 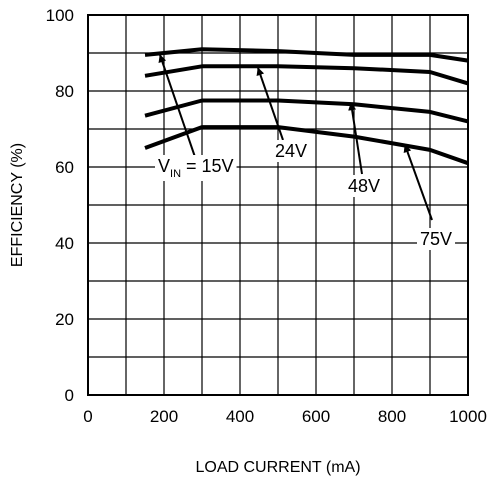 I want to click on y-tick-label: 80, so click(x=64, y=91).